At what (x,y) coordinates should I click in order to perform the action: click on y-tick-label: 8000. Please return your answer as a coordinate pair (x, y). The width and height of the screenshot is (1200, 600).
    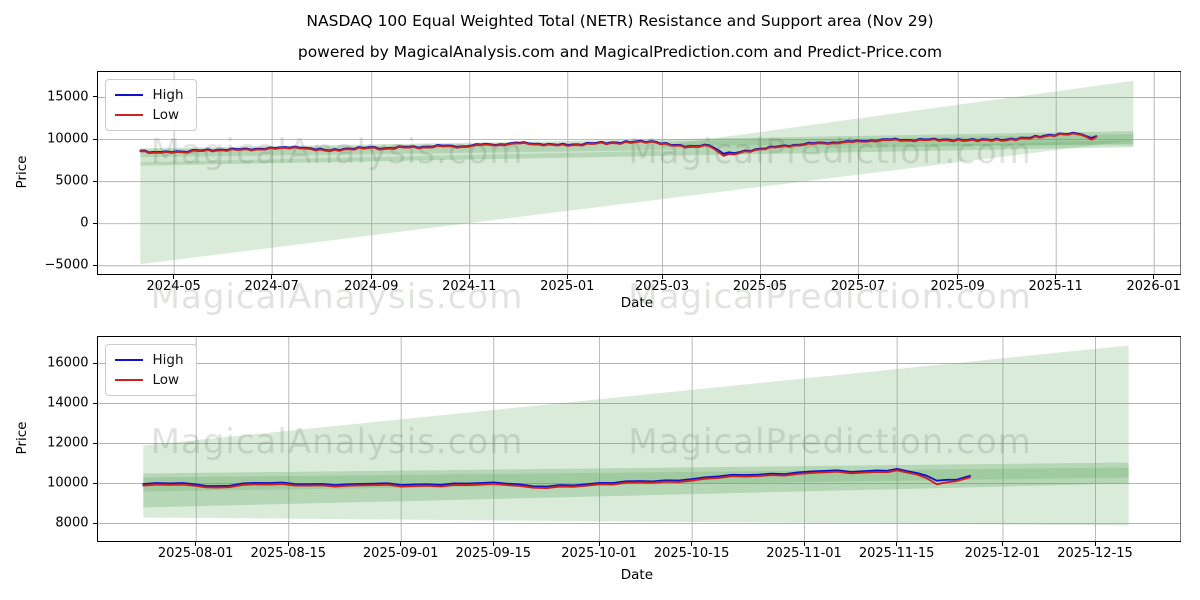
    Looking at the image, I should click on (72, 523).